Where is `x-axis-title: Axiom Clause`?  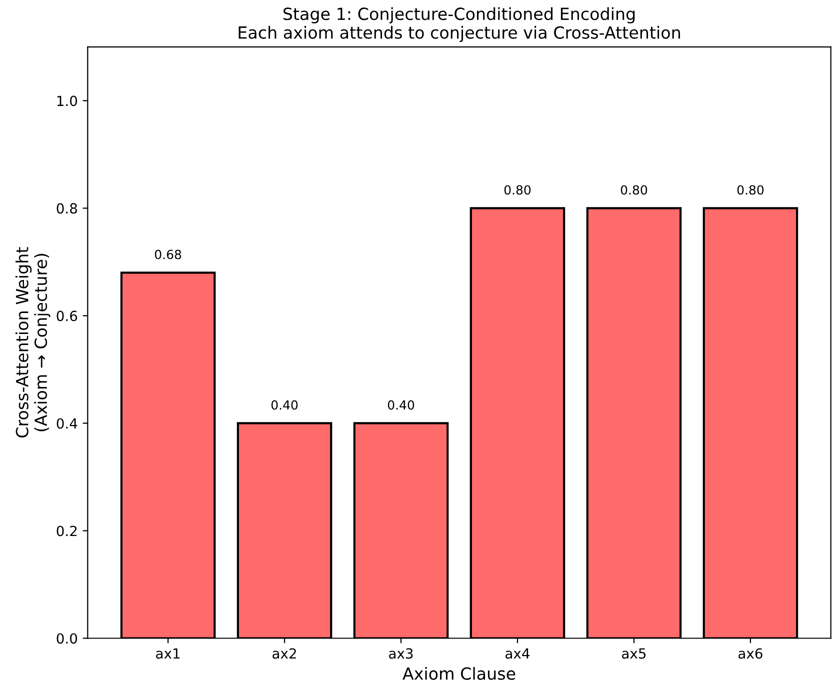 x-axis-title: Axiom Clause is located at coordinates (459, 673).